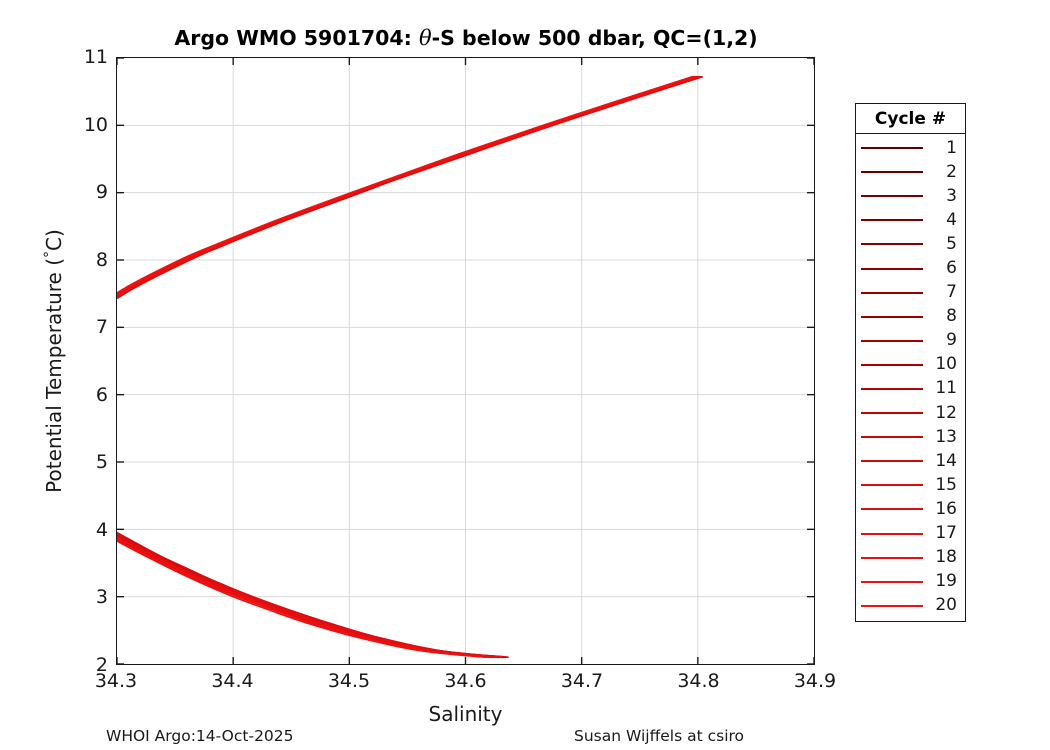 The width and height of the screenshot is (1050, 750). Describe the element at coordinates (101, 529) in the screenshot. I see `y-tick-label: 4` at that location.